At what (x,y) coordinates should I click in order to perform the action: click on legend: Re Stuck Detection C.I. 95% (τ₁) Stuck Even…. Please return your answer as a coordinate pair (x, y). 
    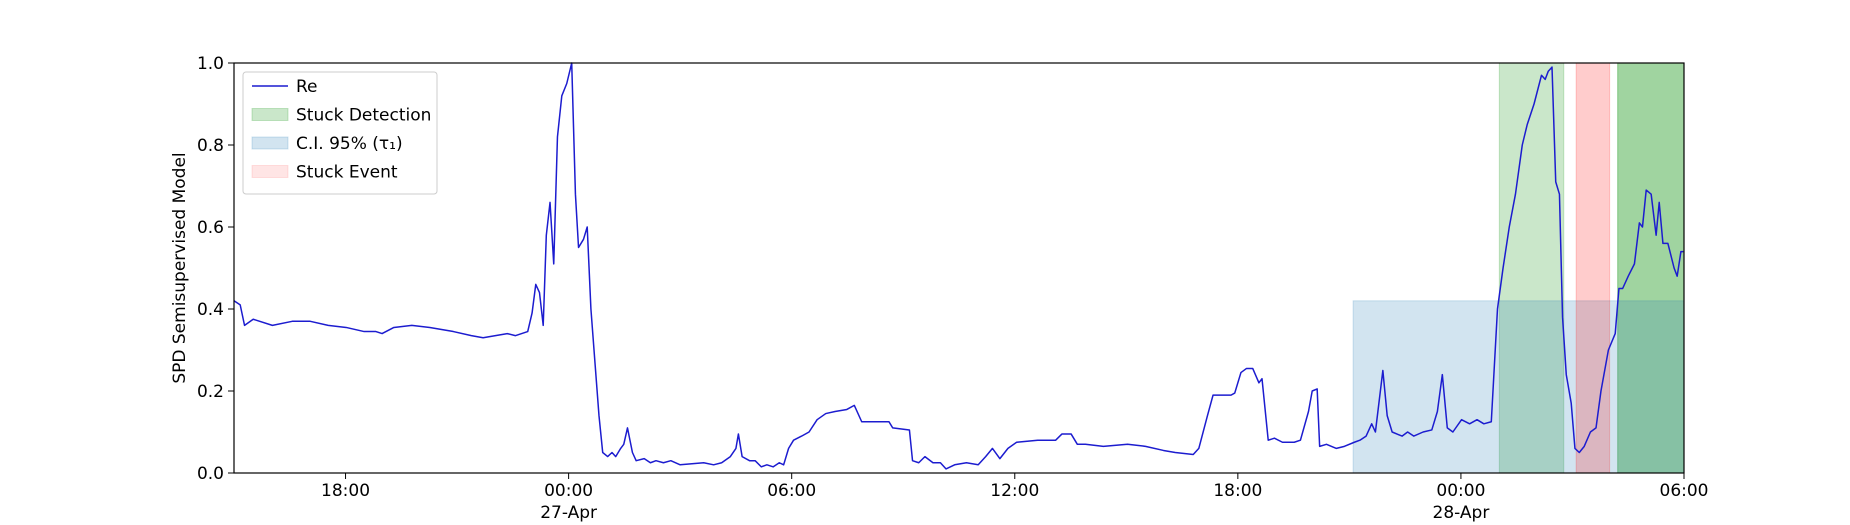
    Looking at the image, I should click on (340, 133).